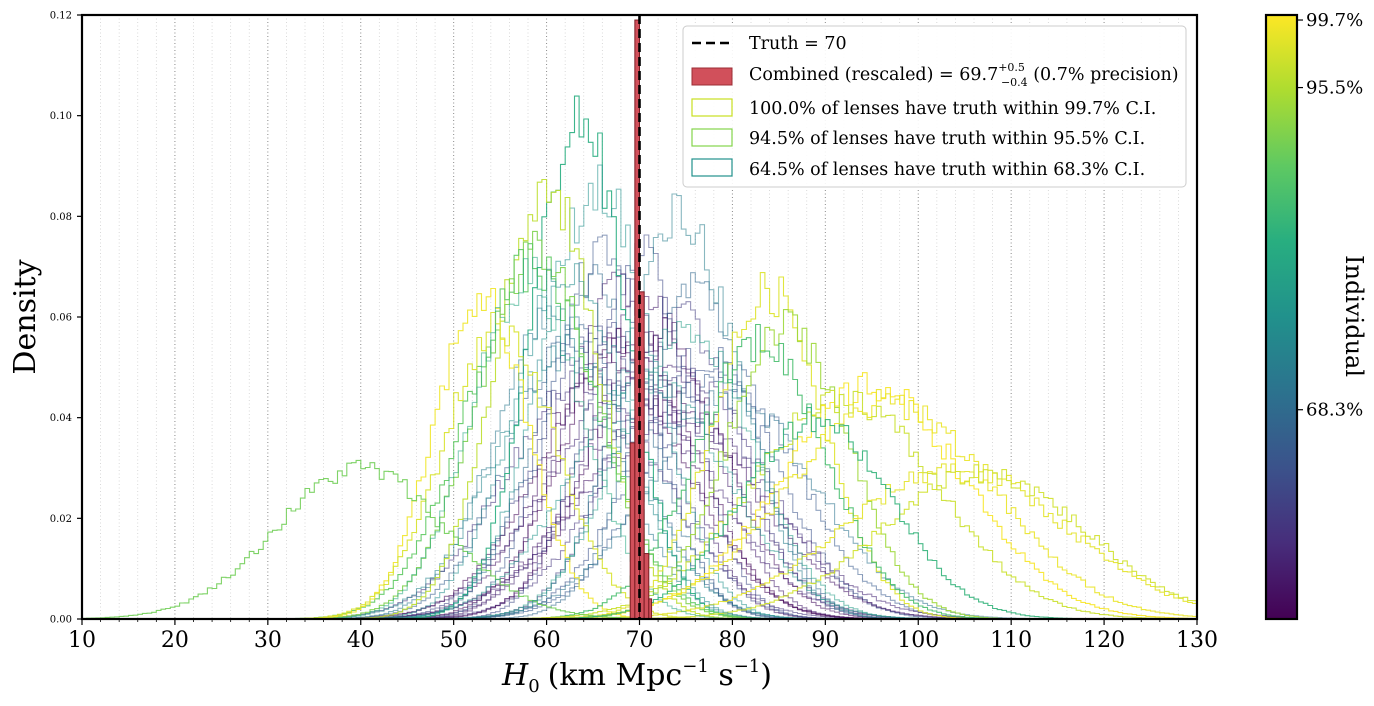 This screenshot has height=706, width=1374. What do you see at coordinates (1011, 640) in the screenshot?
I see `x-tick-label: 110` at bounding box center [1011, 640].